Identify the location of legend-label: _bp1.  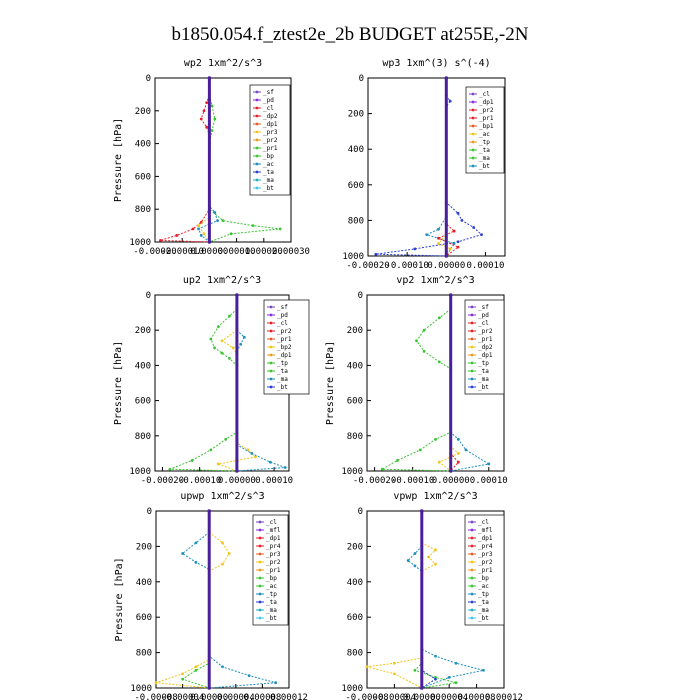
(486, 126).